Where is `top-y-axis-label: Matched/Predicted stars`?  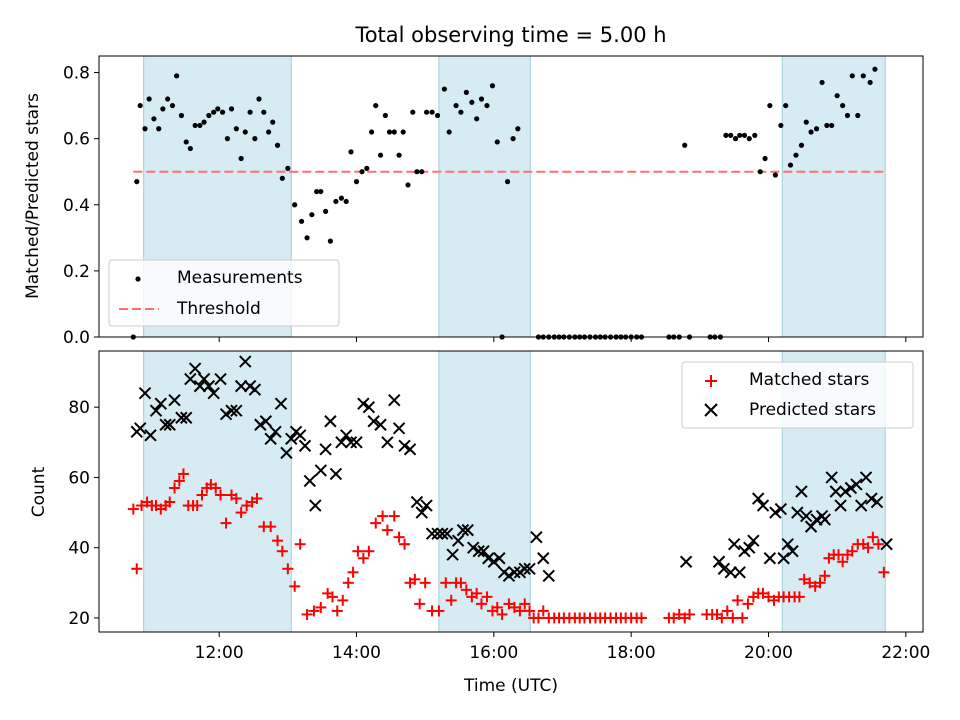 top-y-axis-label: Matched/Predicted stars is located at coordinates (33, 196).